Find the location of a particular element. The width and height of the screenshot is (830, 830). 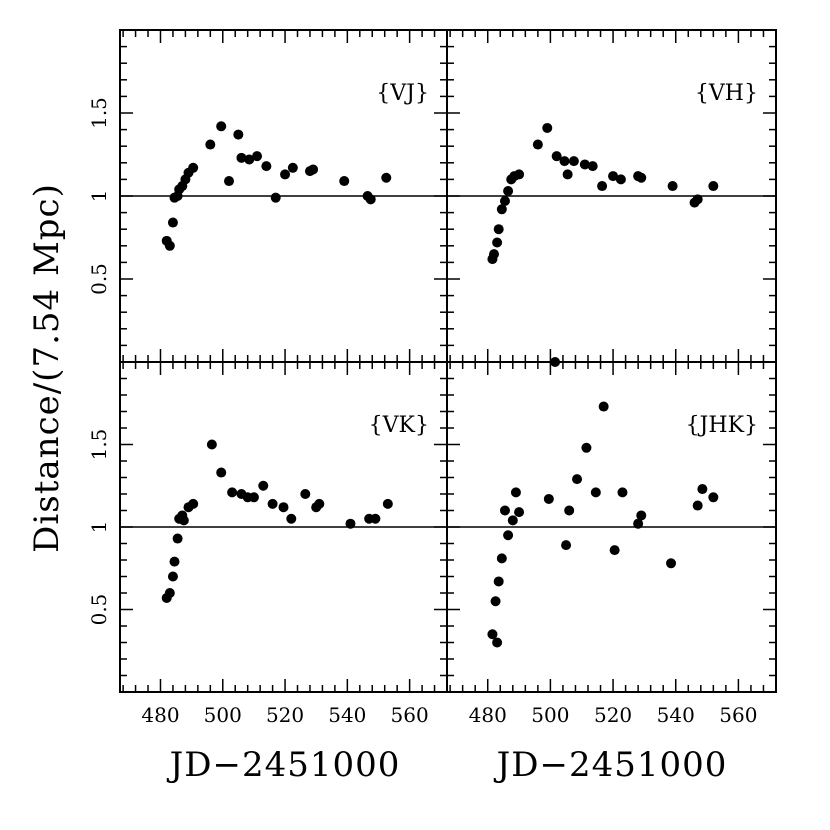

x-tick-label: 500 is located at coordinates (550, 715).